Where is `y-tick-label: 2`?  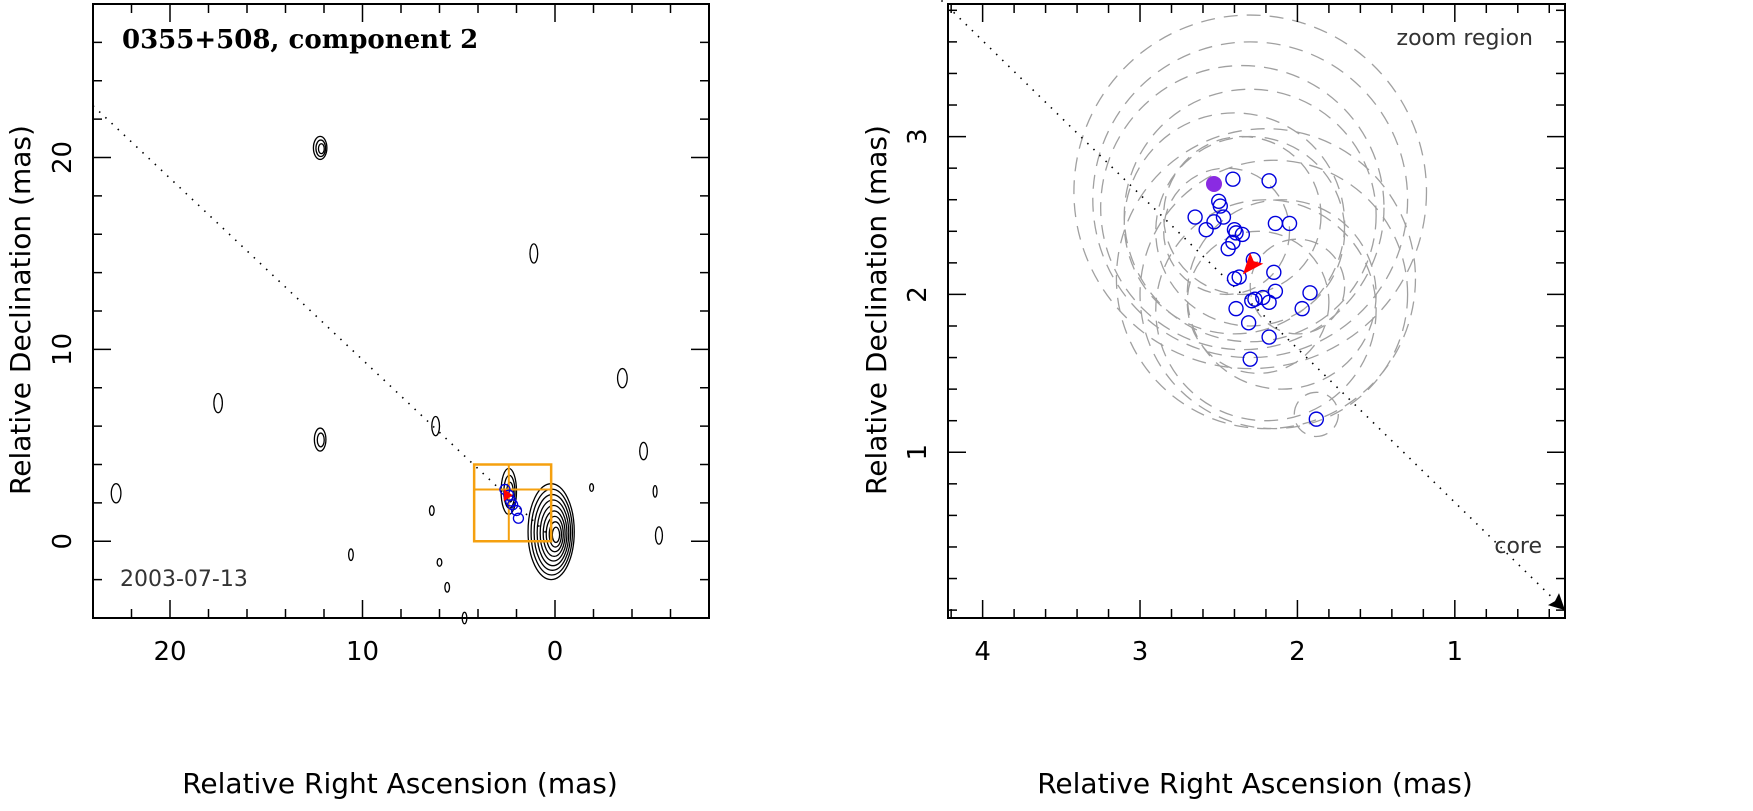
y-tick-label: 2 is located at coordinates (918, 294).